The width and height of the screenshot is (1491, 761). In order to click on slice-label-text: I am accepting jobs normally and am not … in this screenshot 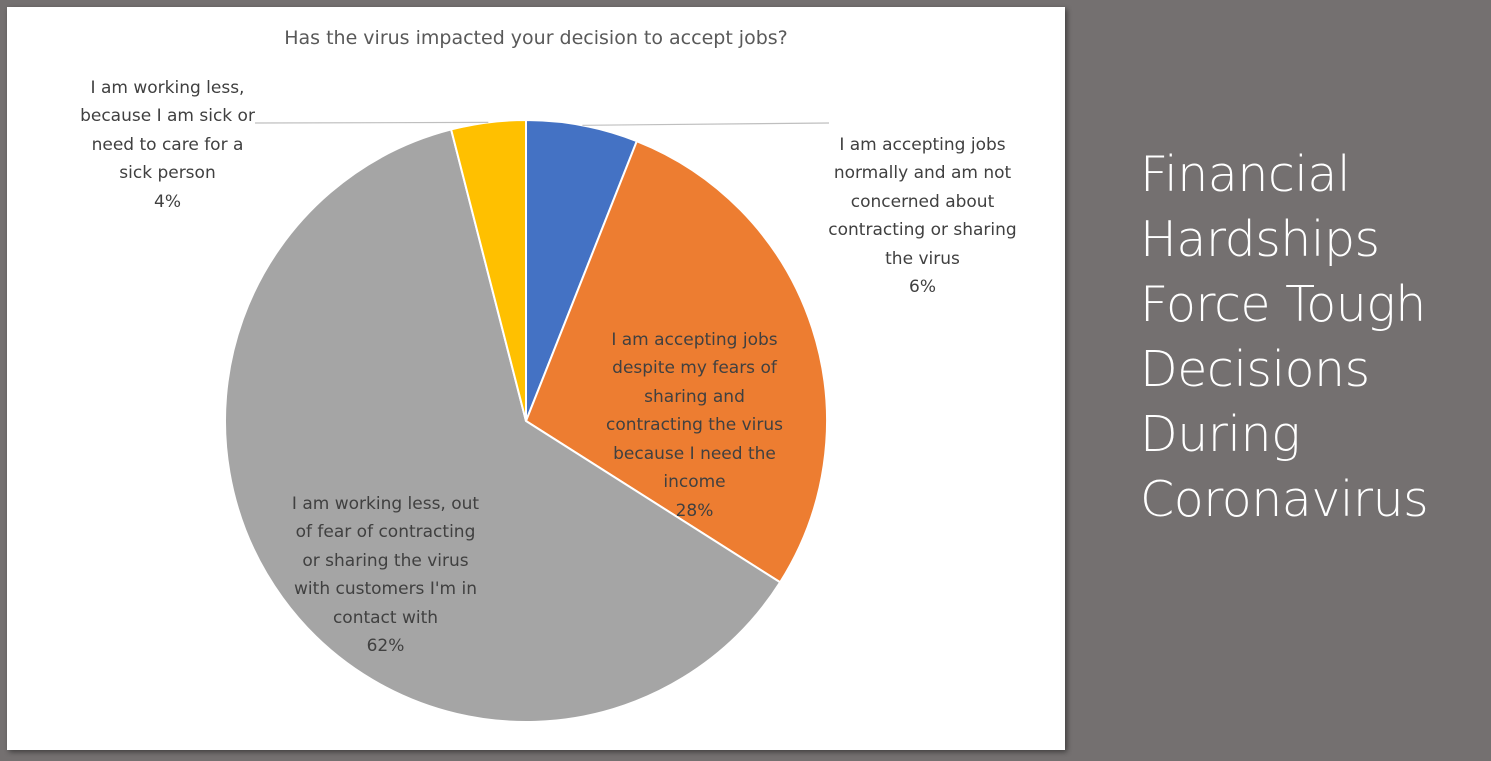, I will do `click(922, 201)`.